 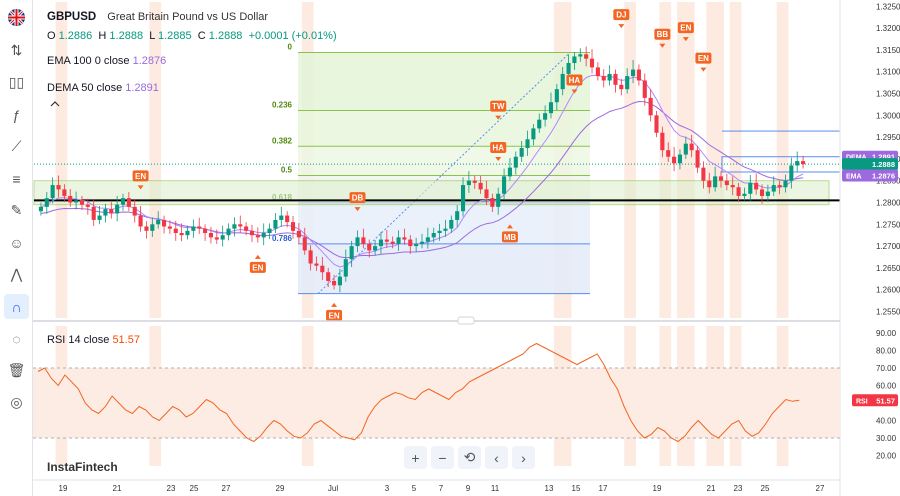 What do you see at coordinates (888, 94) in the screenshot?
I see `price-axis-tick: 1.3050` at bounding box center [888, 94].